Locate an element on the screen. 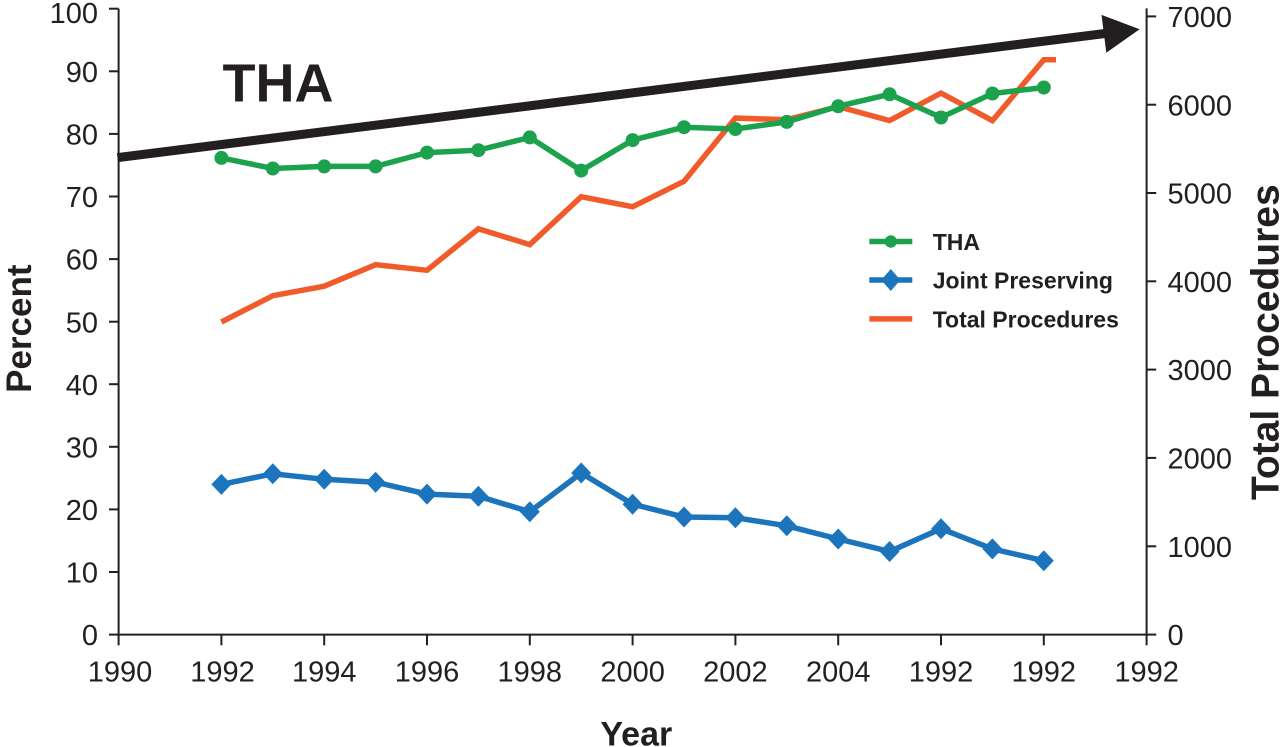 Image resolution: width=1280 pixels, height=747 pixels. svg-text: 10 is located at coordinates (82, 574).